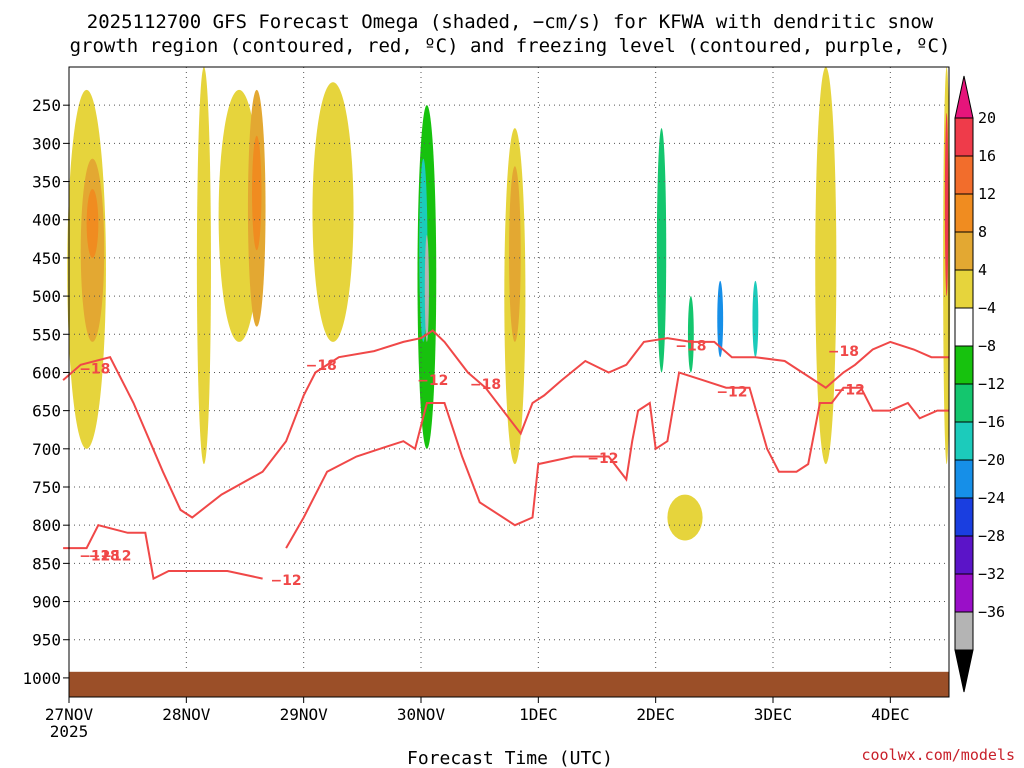 The height and width of the screenshot is (768, 1024). Describe the element at coordinates (115, 557) in the screenshot. I see `contour-label-12: −12` at that location.